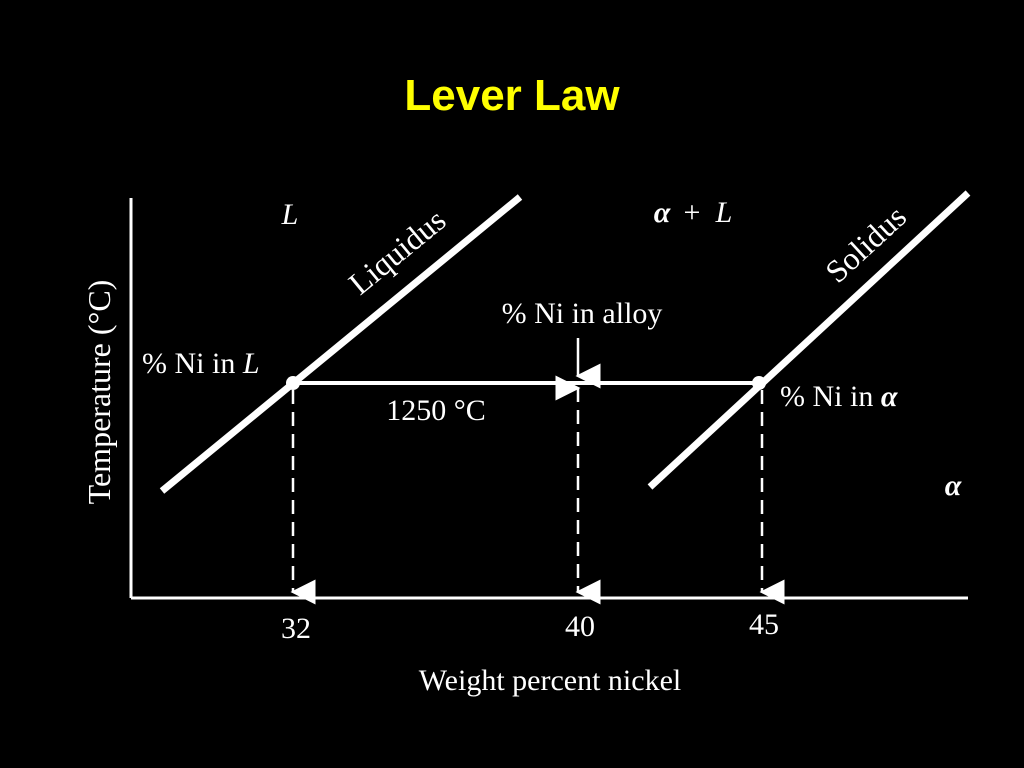 The width and height of the screenshot is (1024, 768). I want to click on solidus-line, so click(809, 340).